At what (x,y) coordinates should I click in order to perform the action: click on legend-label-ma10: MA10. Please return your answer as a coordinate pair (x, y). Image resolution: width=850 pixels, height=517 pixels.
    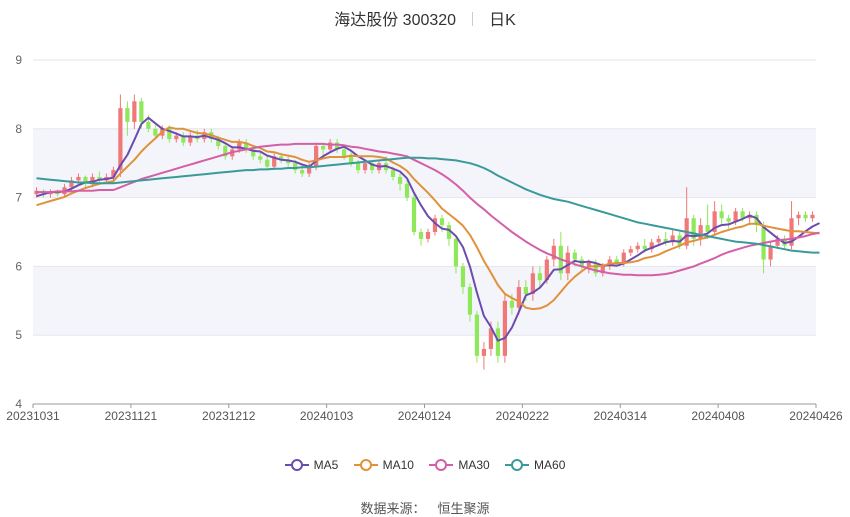
    Looking at the image, I should click on (398, 465).